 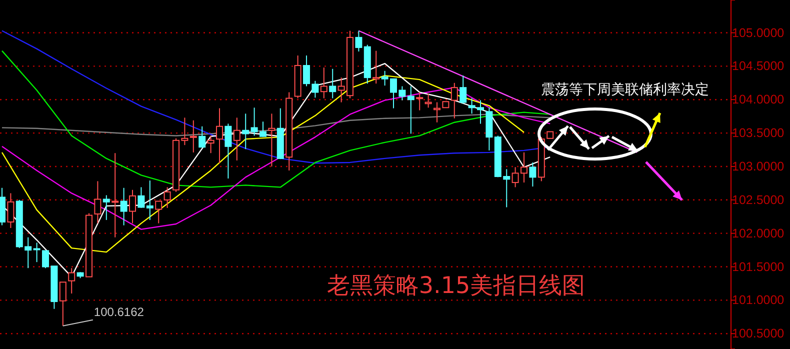 I want to click on y-tick-label: 101.0000, so click(x=758, y=300).